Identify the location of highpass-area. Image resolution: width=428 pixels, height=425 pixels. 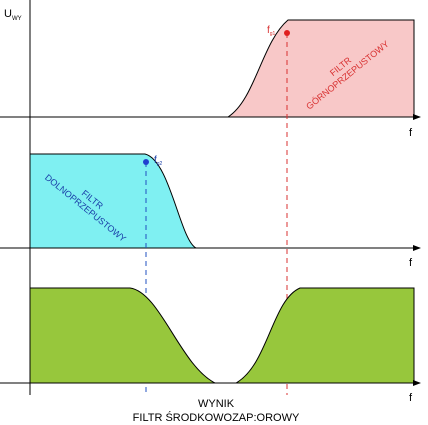
(320, 68).